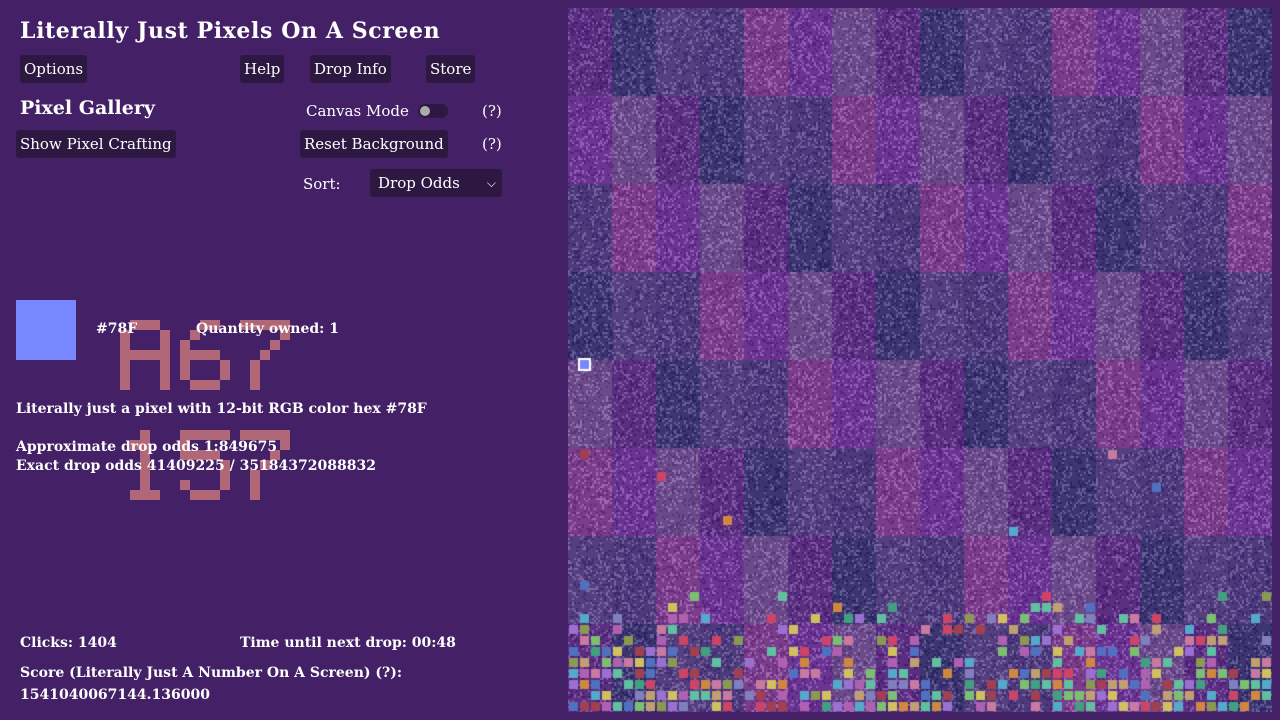 The height and width of the screenshot is (720, 1280). I want to click on sort-label: Sort:, so click(322, 184).